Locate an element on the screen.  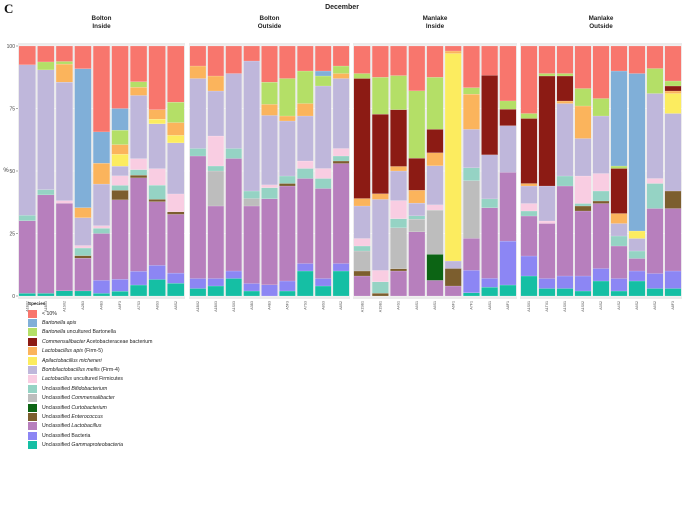
x-tick-label: A1B03 is located at coordinates (216, 306).